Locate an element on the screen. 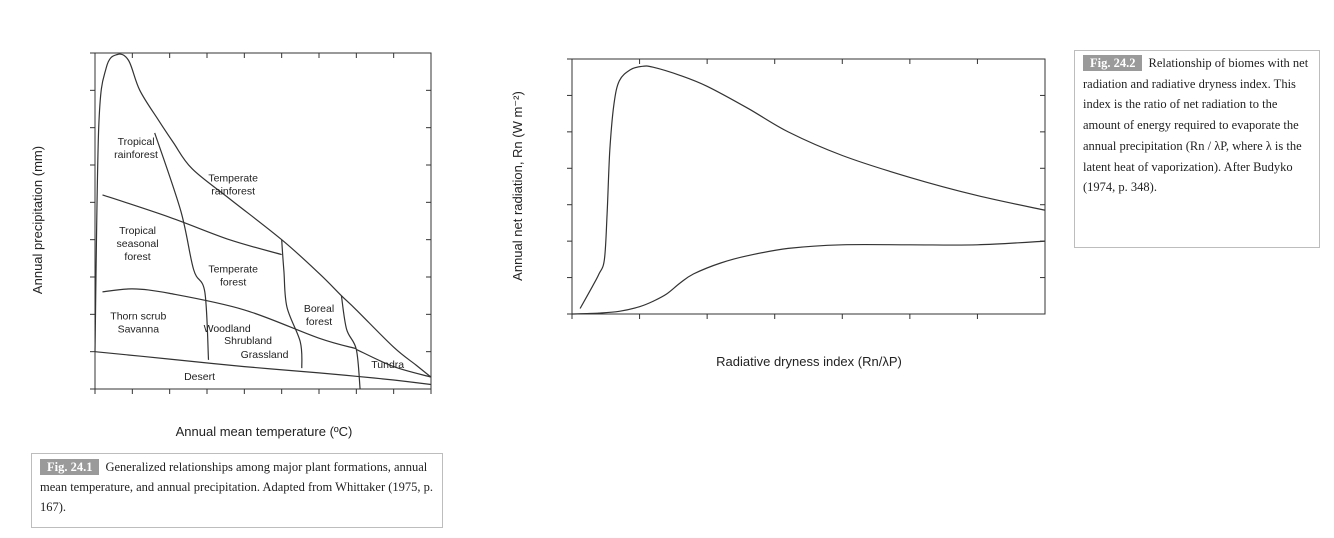  chart1-region-label: Desert is located at coordinates (199, 377).